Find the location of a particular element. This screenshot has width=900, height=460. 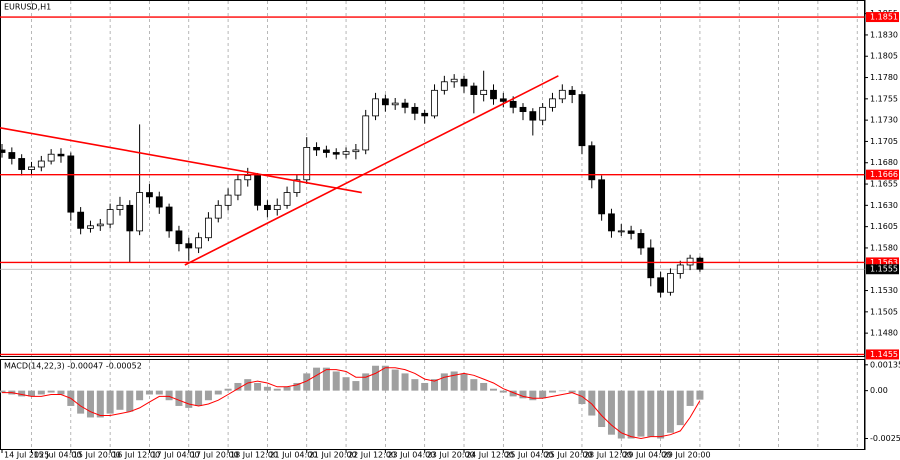

chart-title: EURUSD,H1 is located at coordinates (27, 7).